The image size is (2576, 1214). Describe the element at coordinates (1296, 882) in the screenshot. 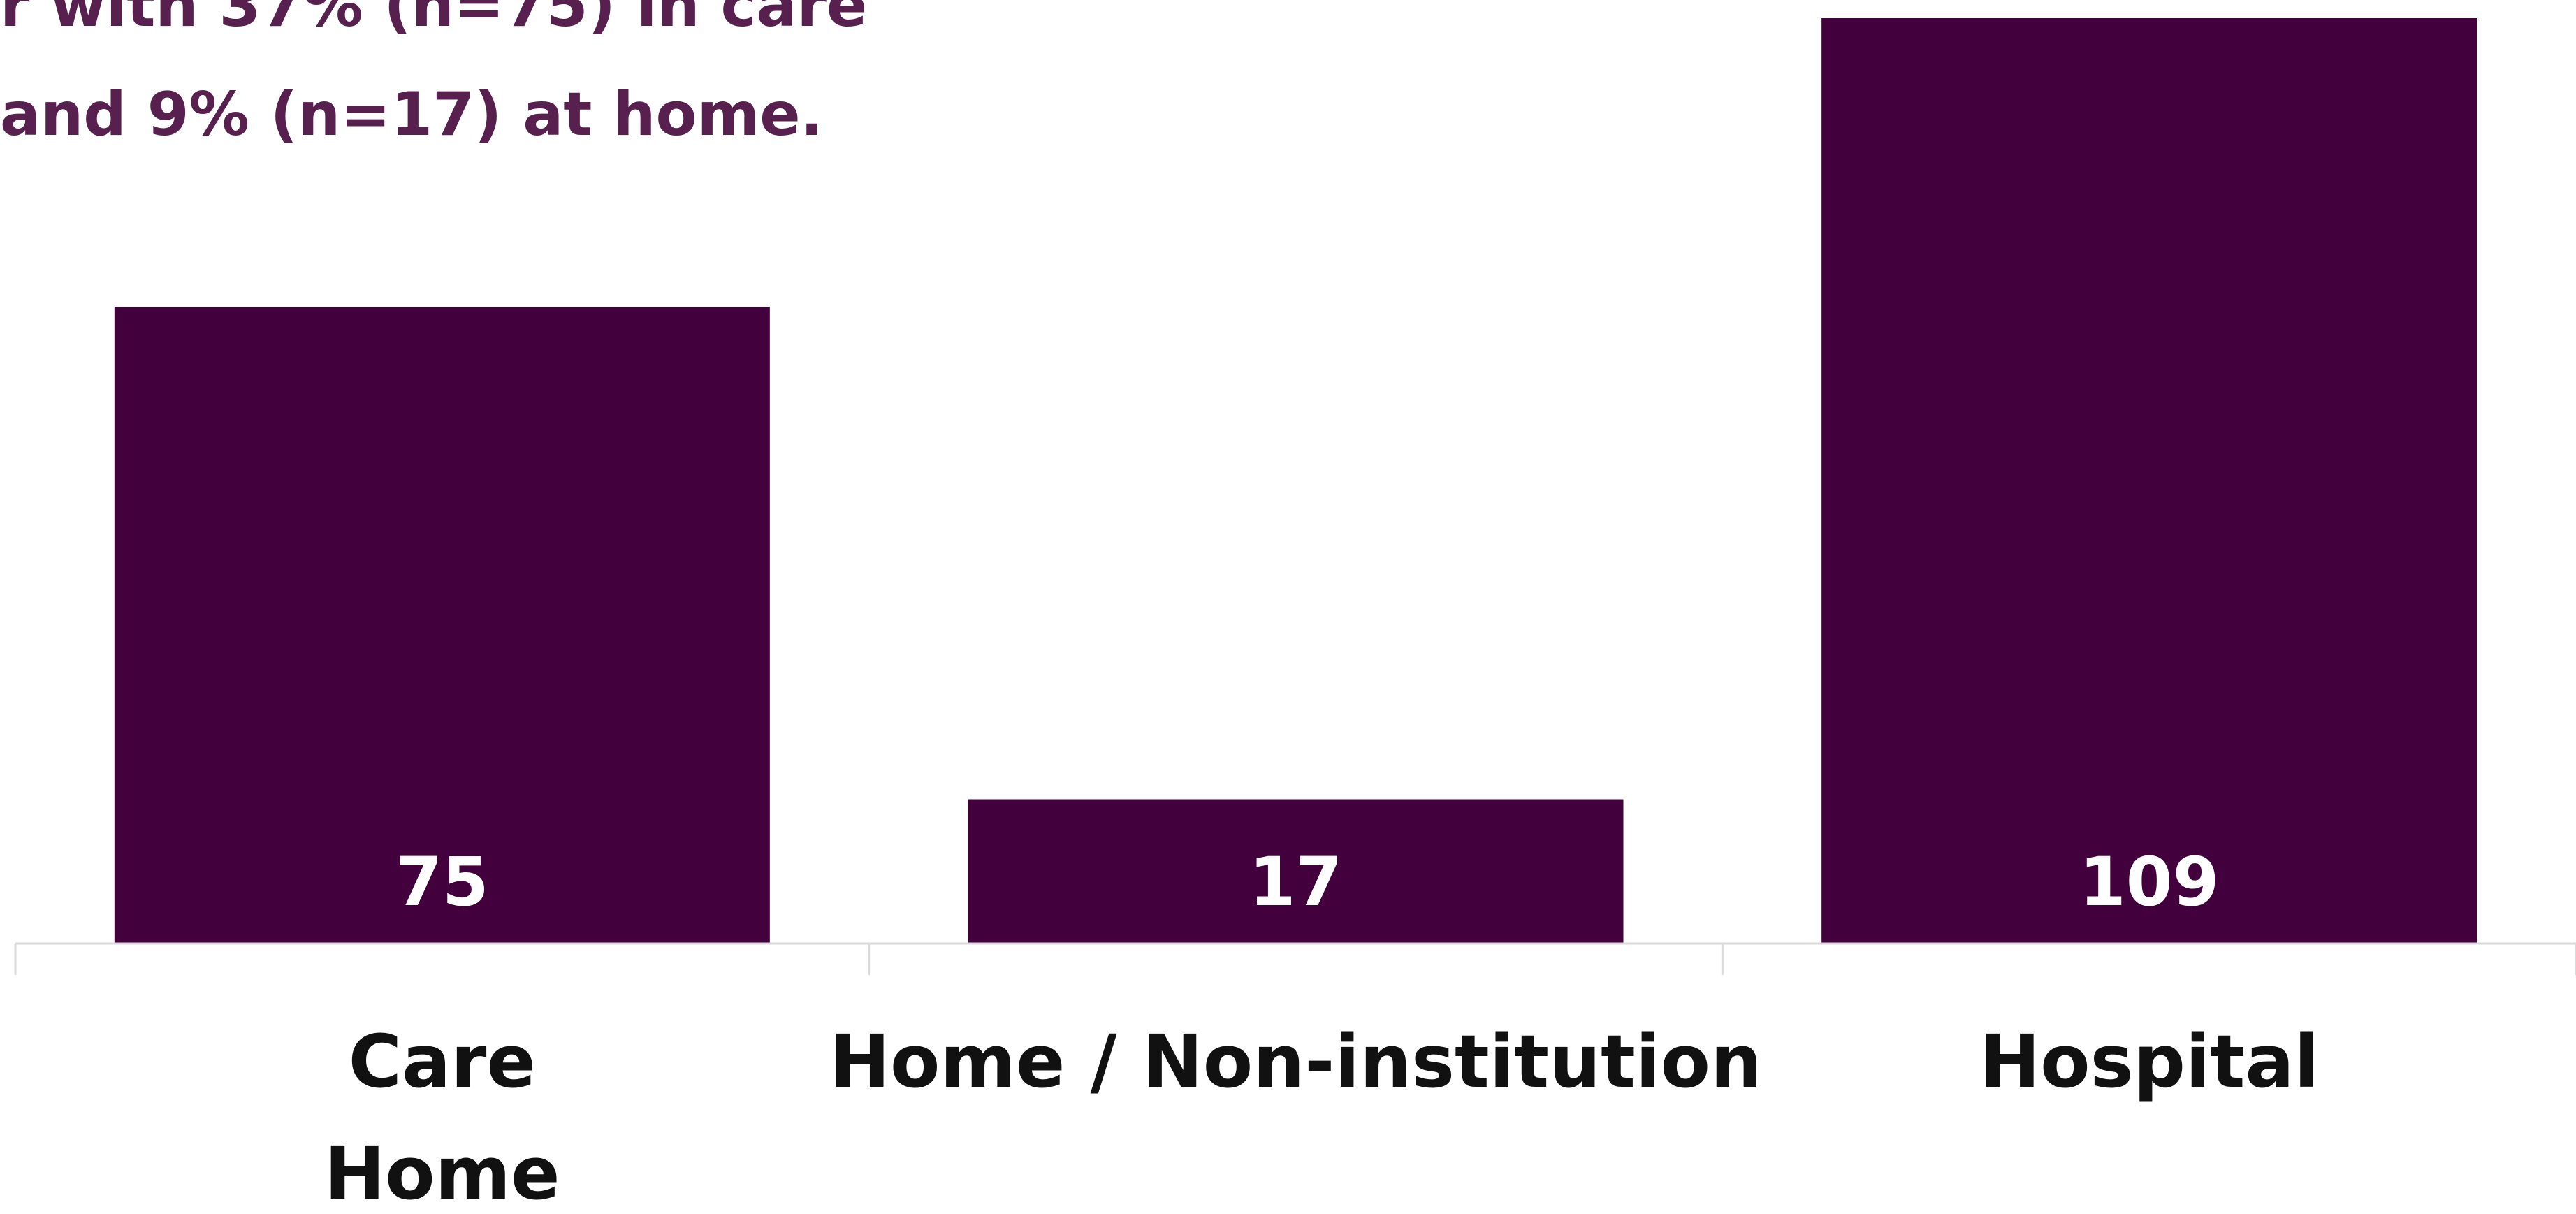

I see `bar-value-label-1: 17` at that location.